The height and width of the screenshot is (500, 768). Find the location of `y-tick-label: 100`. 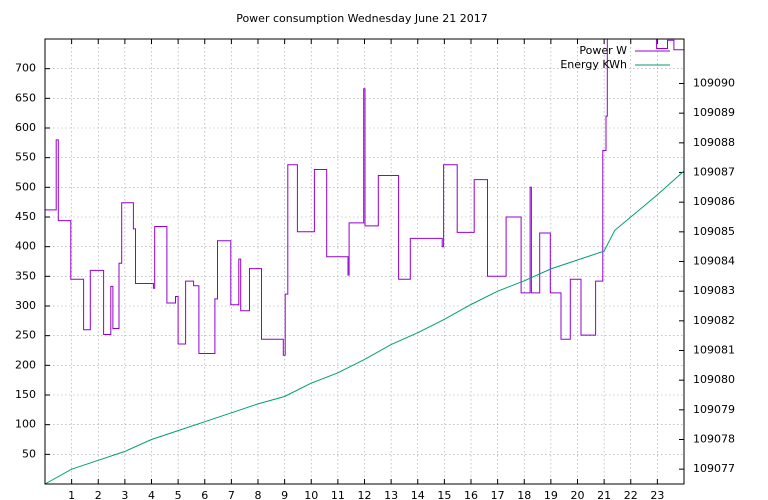

y-tick-label: 100 is located at coordinates (25, 424).